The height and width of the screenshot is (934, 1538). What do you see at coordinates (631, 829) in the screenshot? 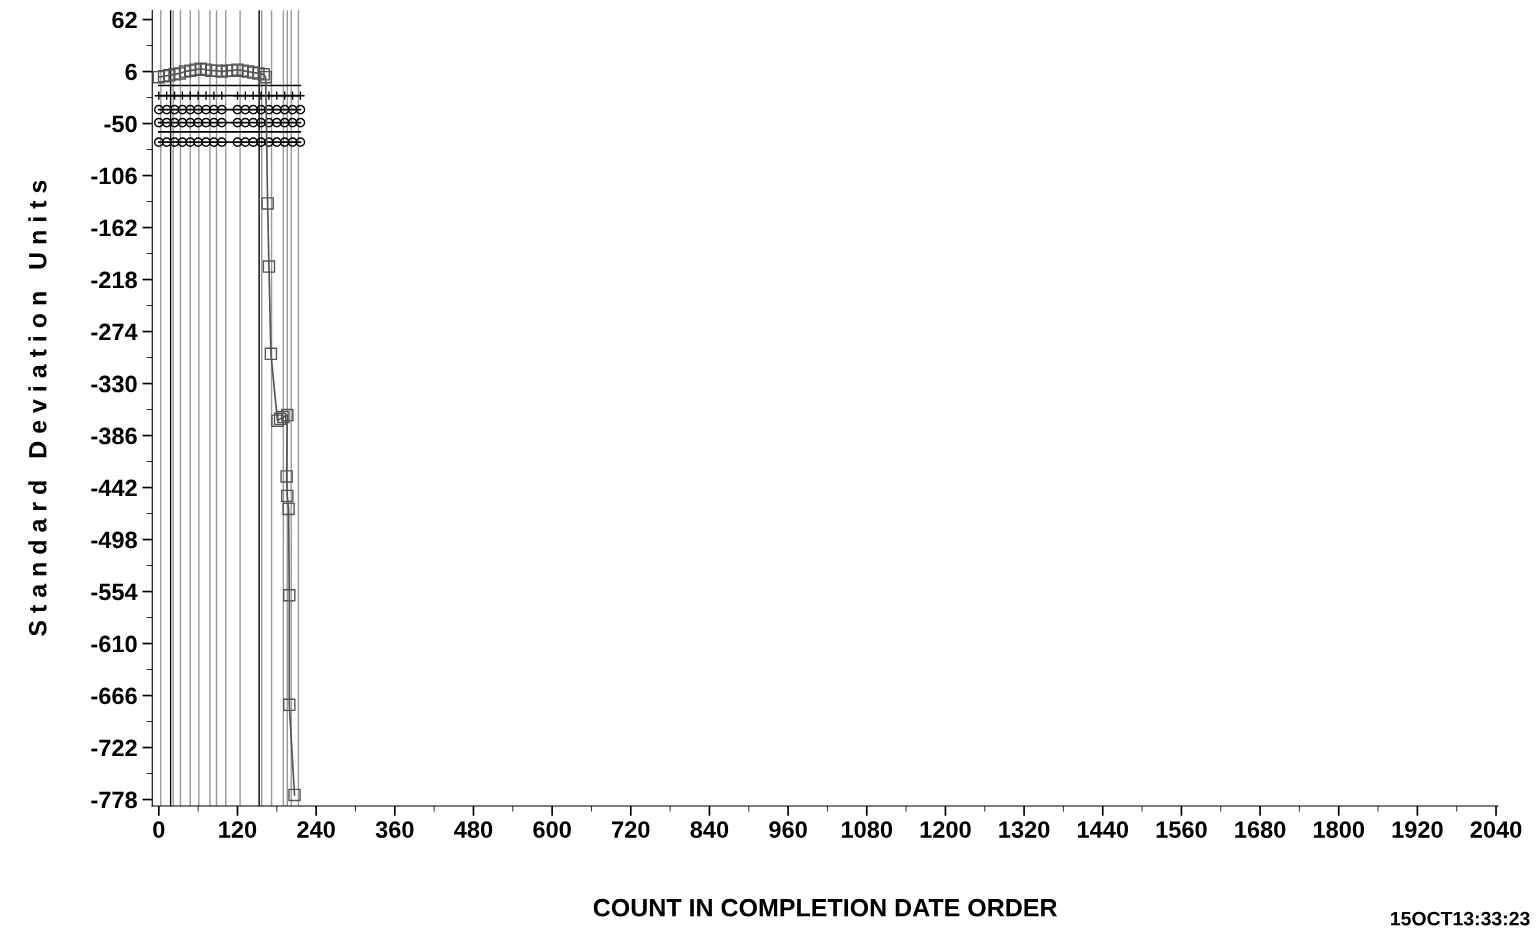
I see `x-tick-label: 720` at bounding box center [631, 829].